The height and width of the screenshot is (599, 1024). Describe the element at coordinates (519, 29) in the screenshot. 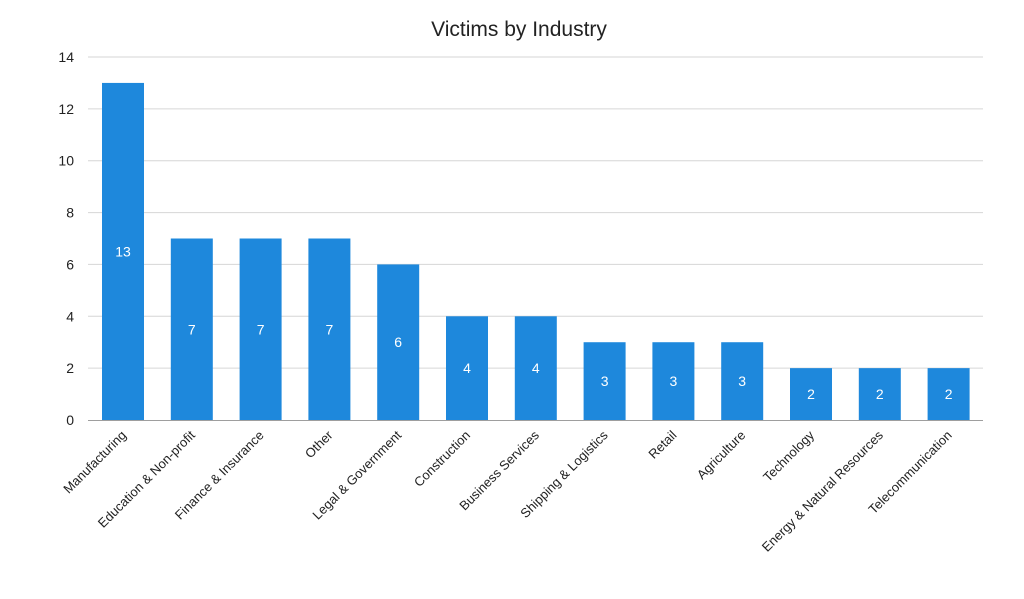

I see `chart-title: Victims by Industry` at that location.